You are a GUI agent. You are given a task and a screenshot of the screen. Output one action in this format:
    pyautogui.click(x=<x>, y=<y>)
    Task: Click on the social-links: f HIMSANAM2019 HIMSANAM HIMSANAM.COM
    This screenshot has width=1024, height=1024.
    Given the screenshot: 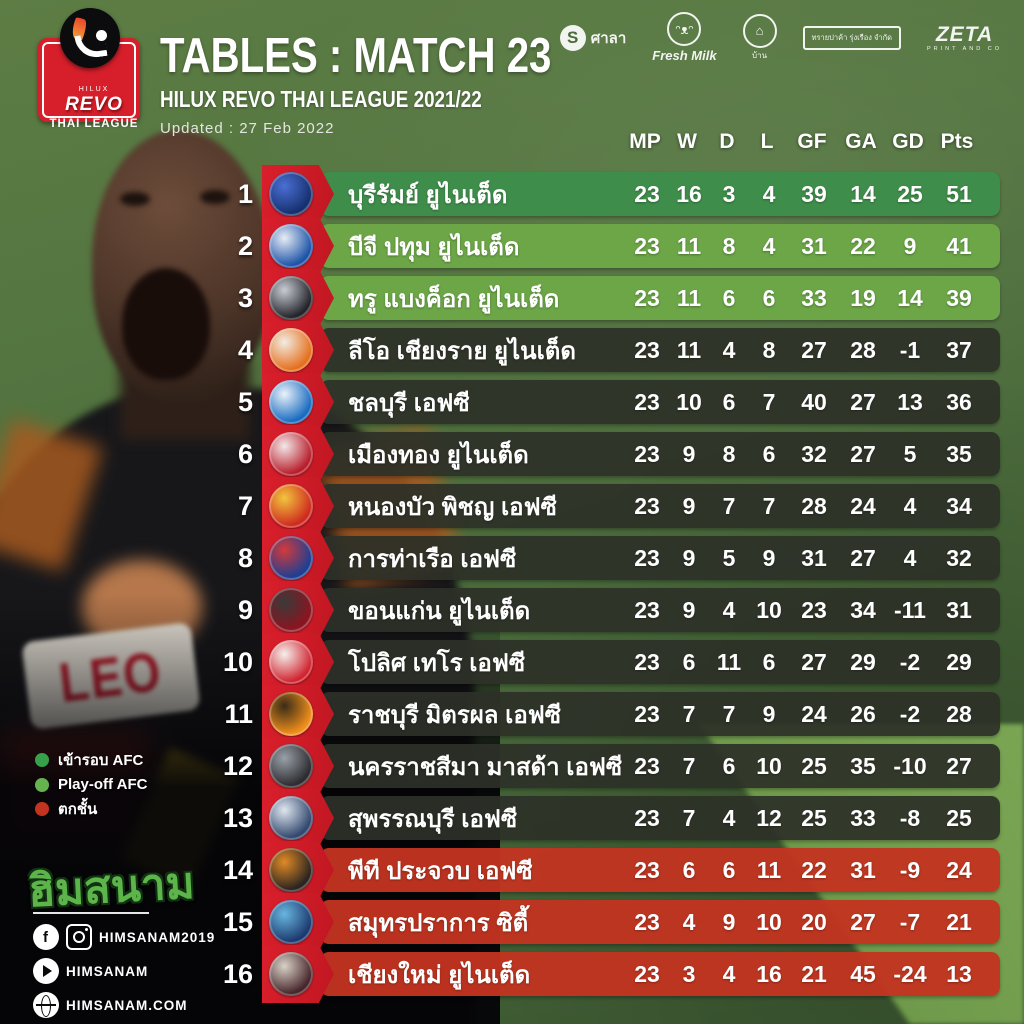 What is the action you would take?
    pyautogui.click(x=124, y=971)
    